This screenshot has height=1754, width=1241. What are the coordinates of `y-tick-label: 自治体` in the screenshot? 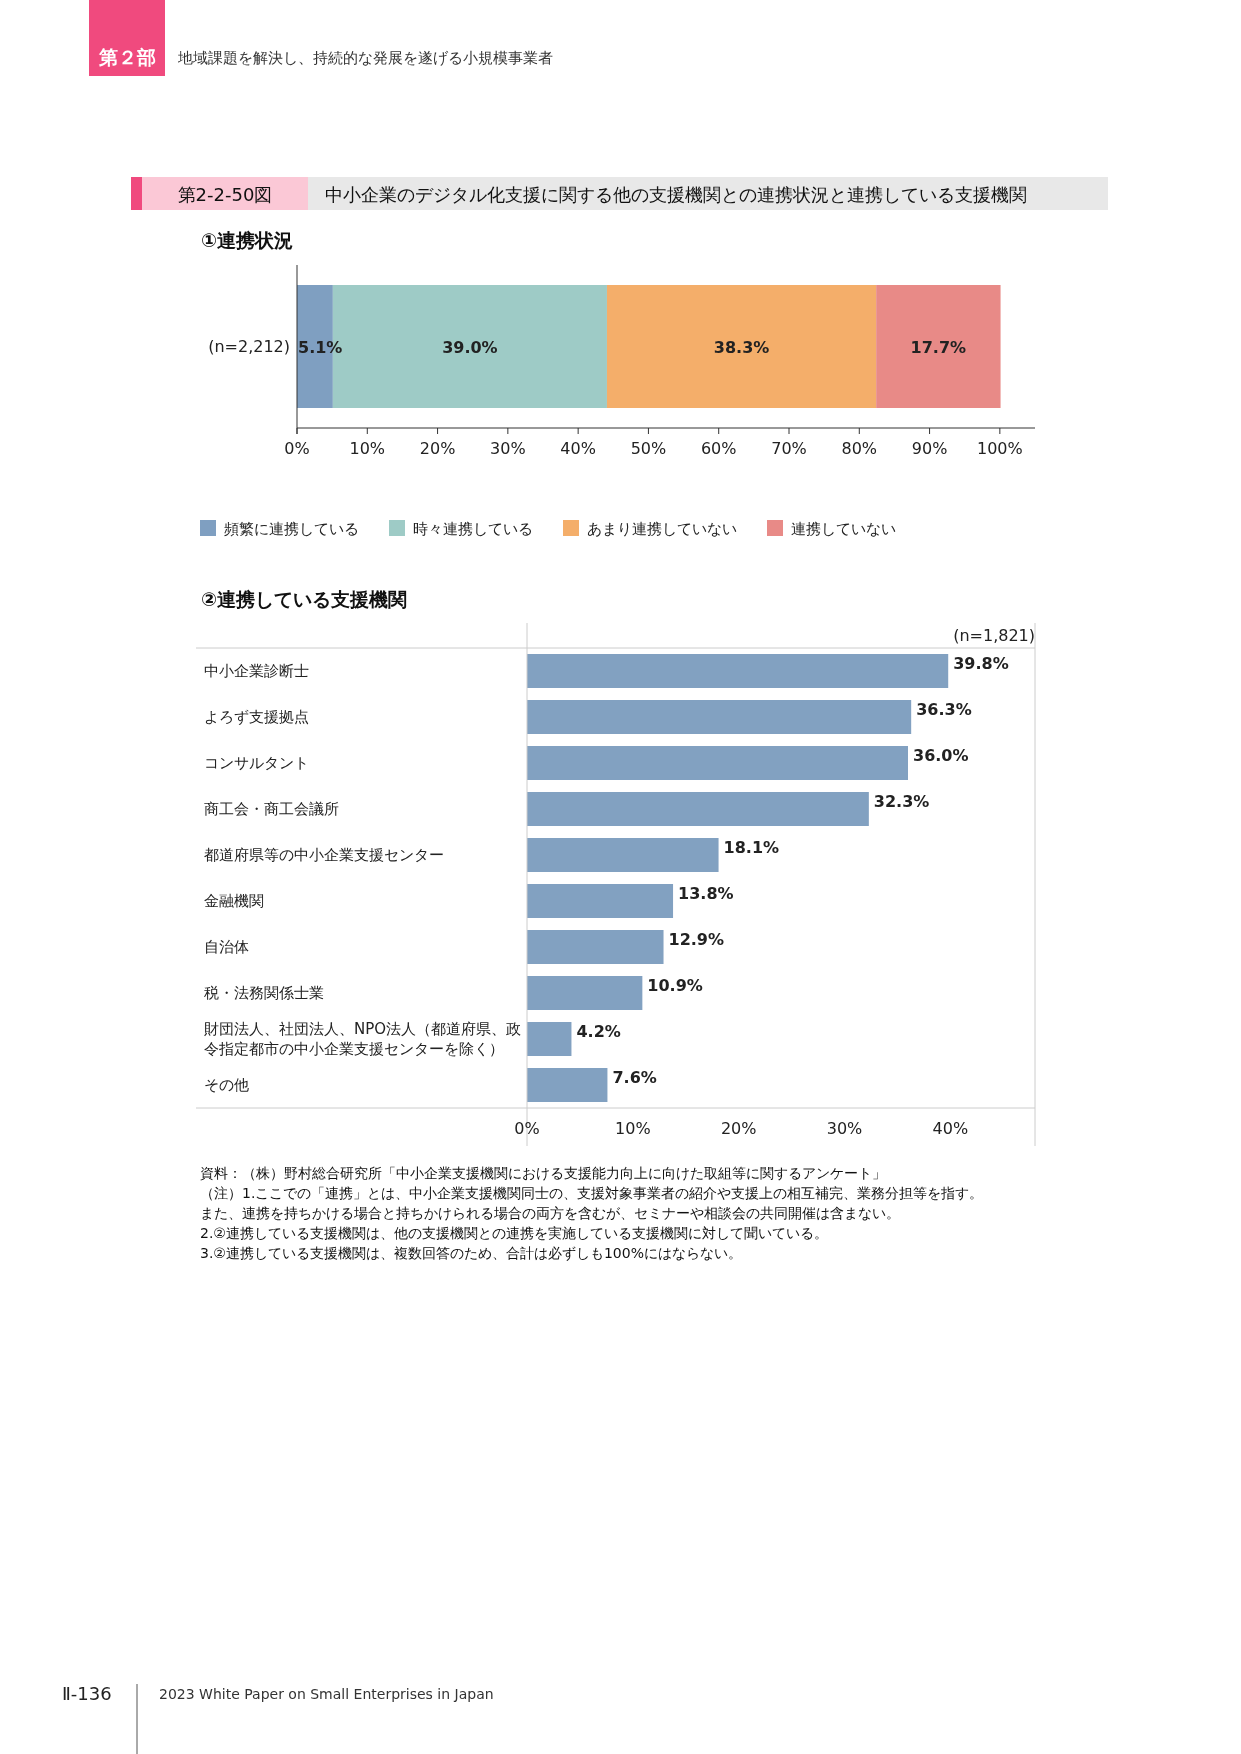 It's located at (226, 947).